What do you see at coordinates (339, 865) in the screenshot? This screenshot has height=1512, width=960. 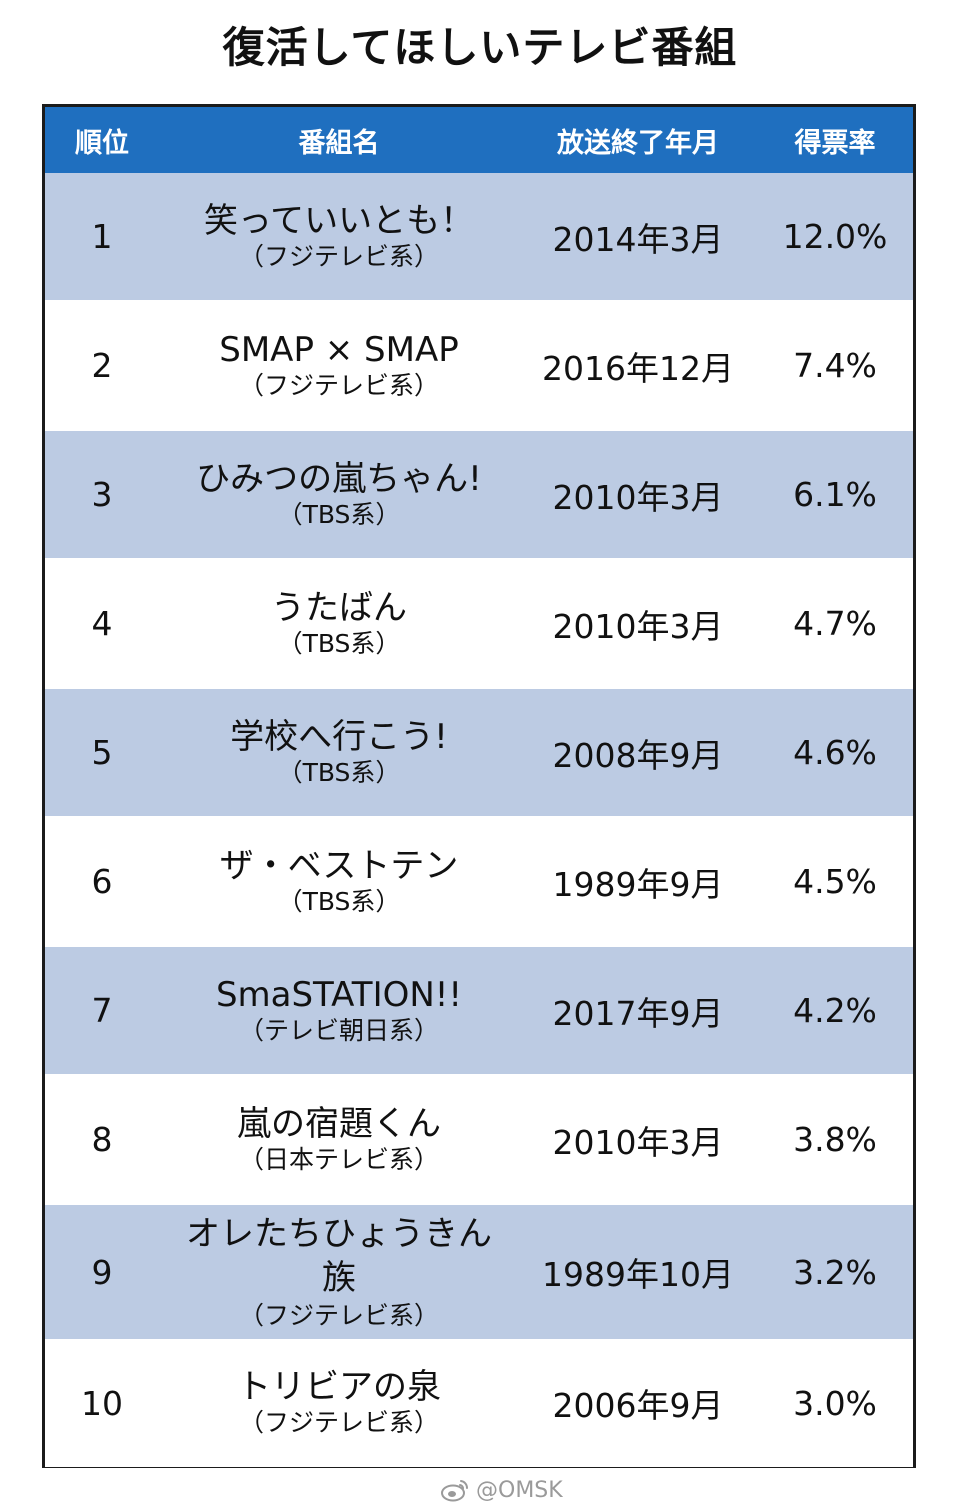 I see `program-name: ザ・ベストテン` at bounding box center [339, 865].